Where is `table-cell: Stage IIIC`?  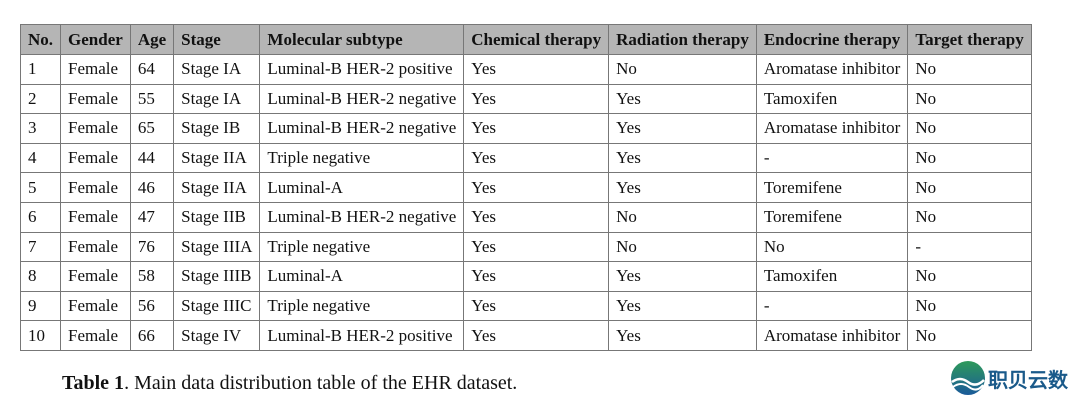 table-cell: Stage IIIC is located at coordinates (217, 306).